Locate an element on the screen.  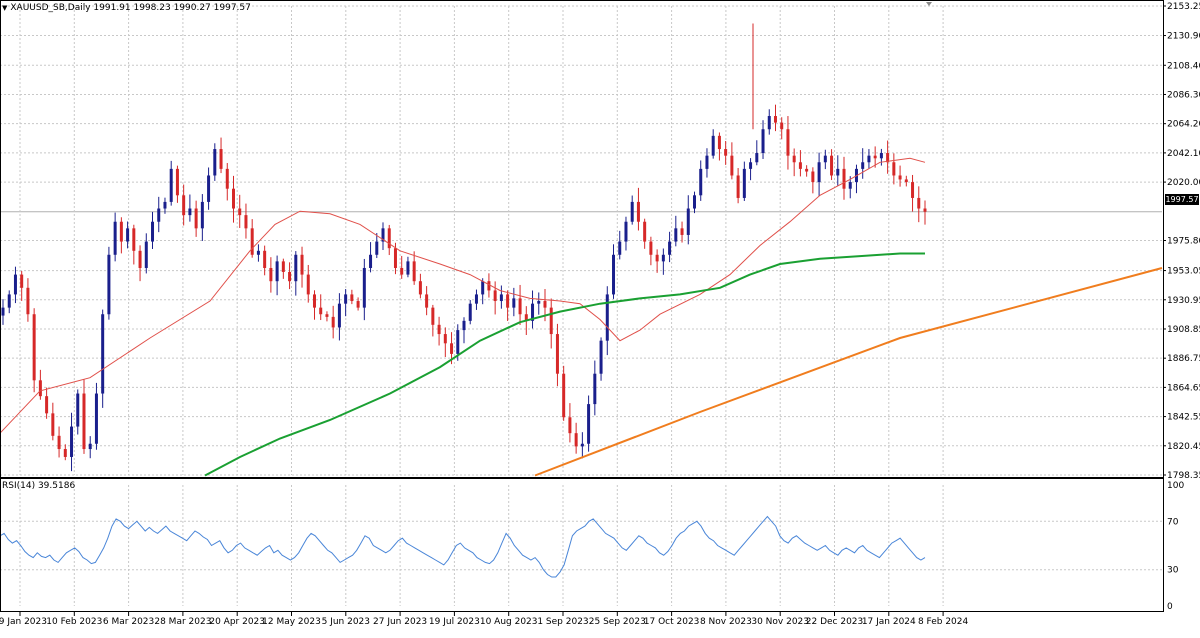
collapse-arrow-icon: ▼ is located at coordinates (5, 8).